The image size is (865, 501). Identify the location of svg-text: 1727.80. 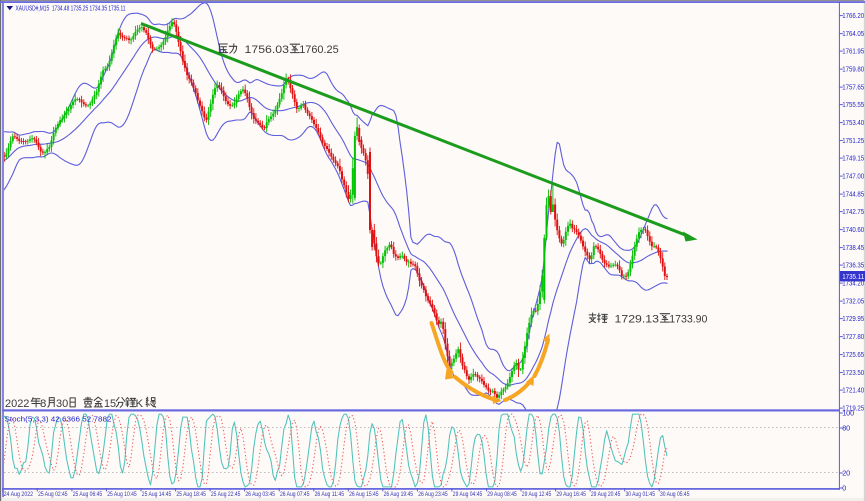
(853, 336).